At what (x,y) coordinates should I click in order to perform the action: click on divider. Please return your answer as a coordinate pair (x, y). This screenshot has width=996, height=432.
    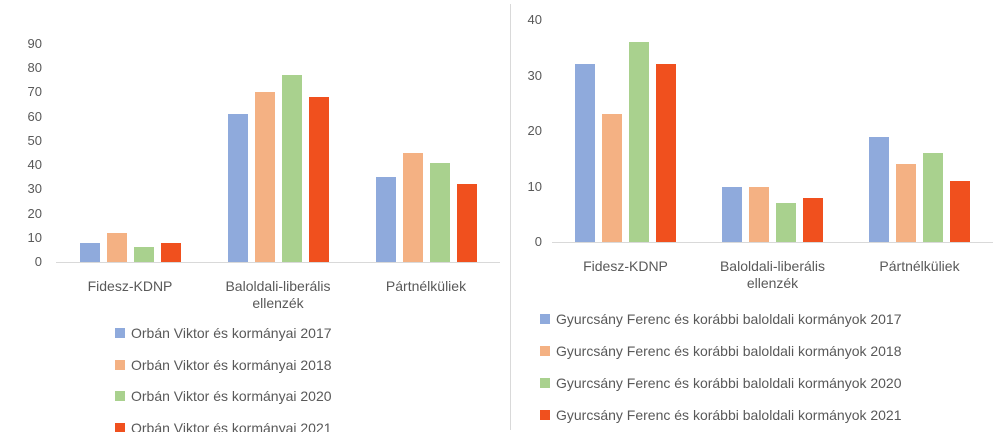
    Looking at the image, I should click on (510, 217).